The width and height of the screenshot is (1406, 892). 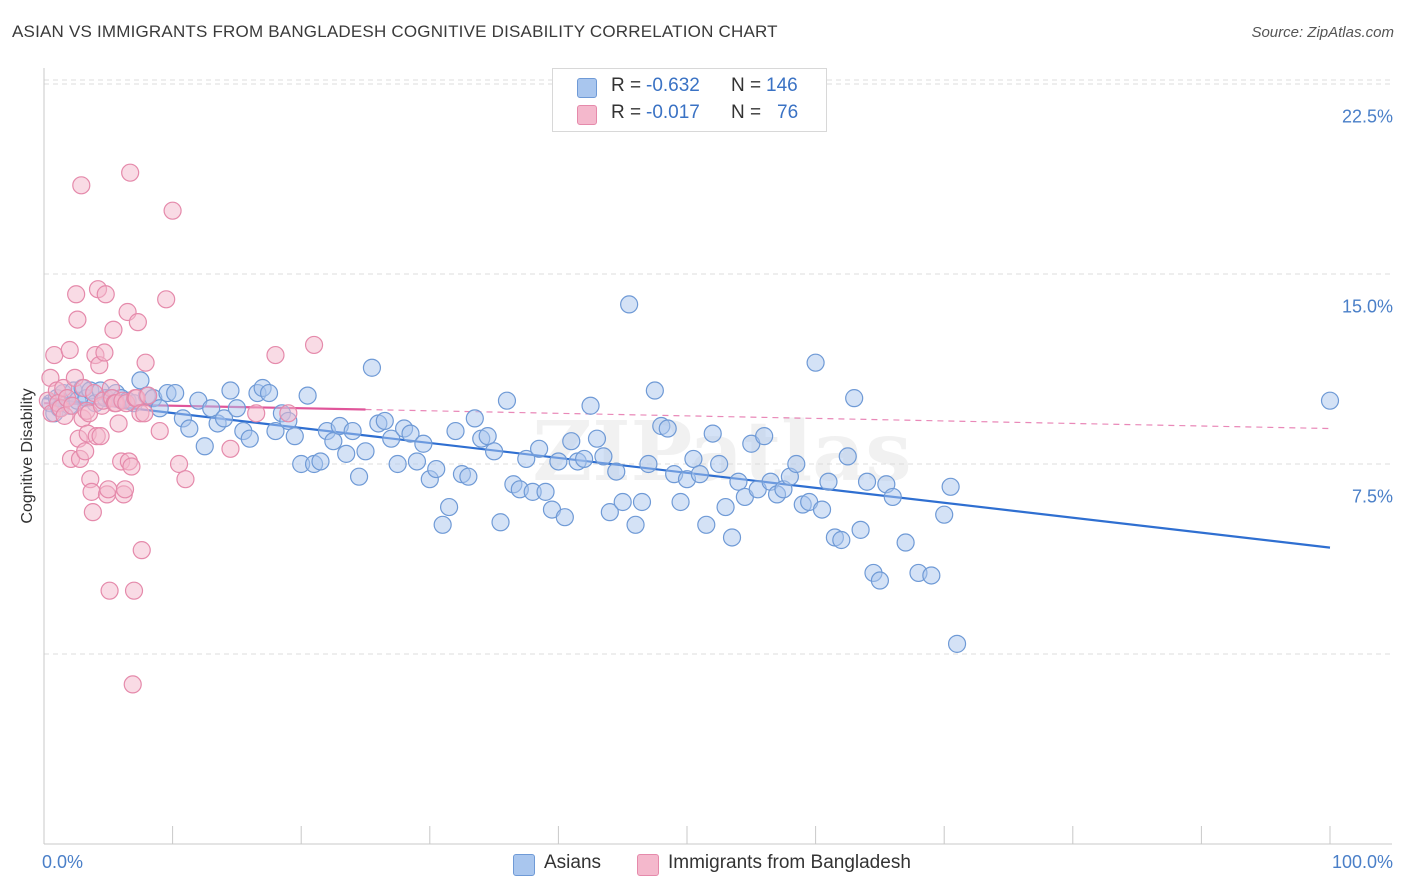 I want to click on n-value: 76, so click(x=788, y=112).